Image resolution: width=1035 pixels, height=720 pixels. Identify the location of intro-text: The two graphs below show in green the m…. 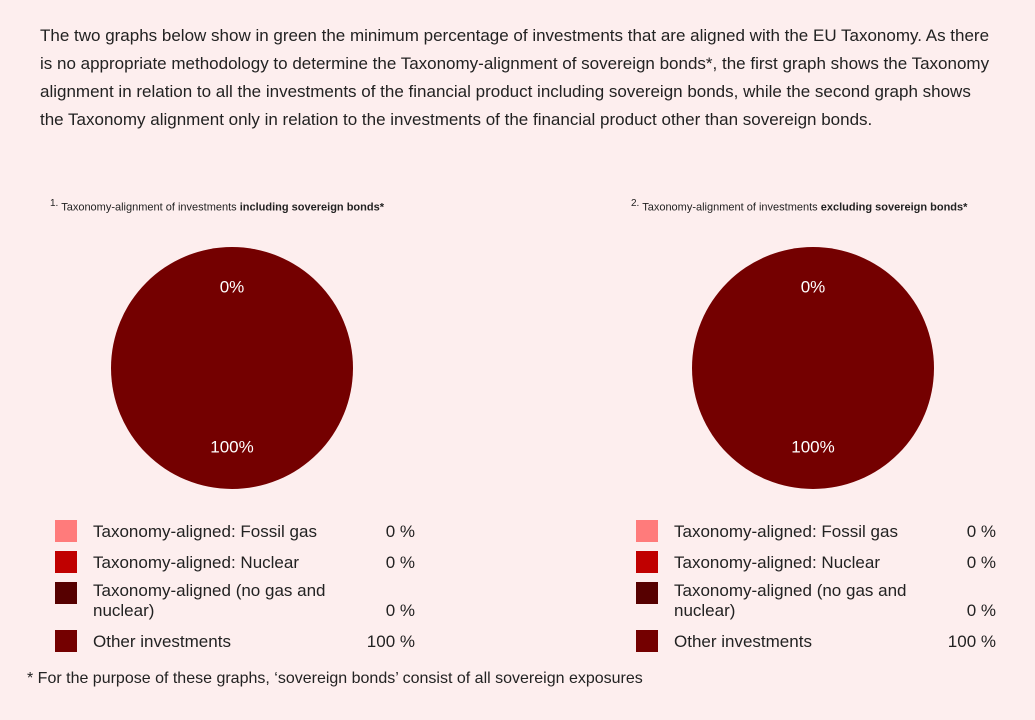
(515, 77).